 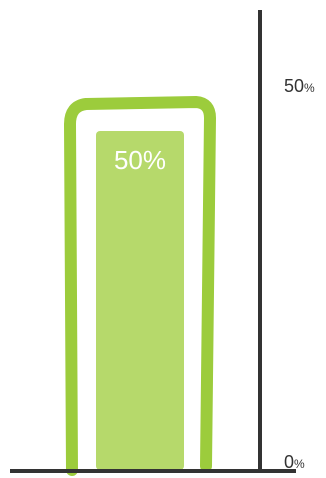 What do you see at coordinates (140, 160) in the screenshot?
I see `bar-value-label: 50%` at bounding box center [140, 160].